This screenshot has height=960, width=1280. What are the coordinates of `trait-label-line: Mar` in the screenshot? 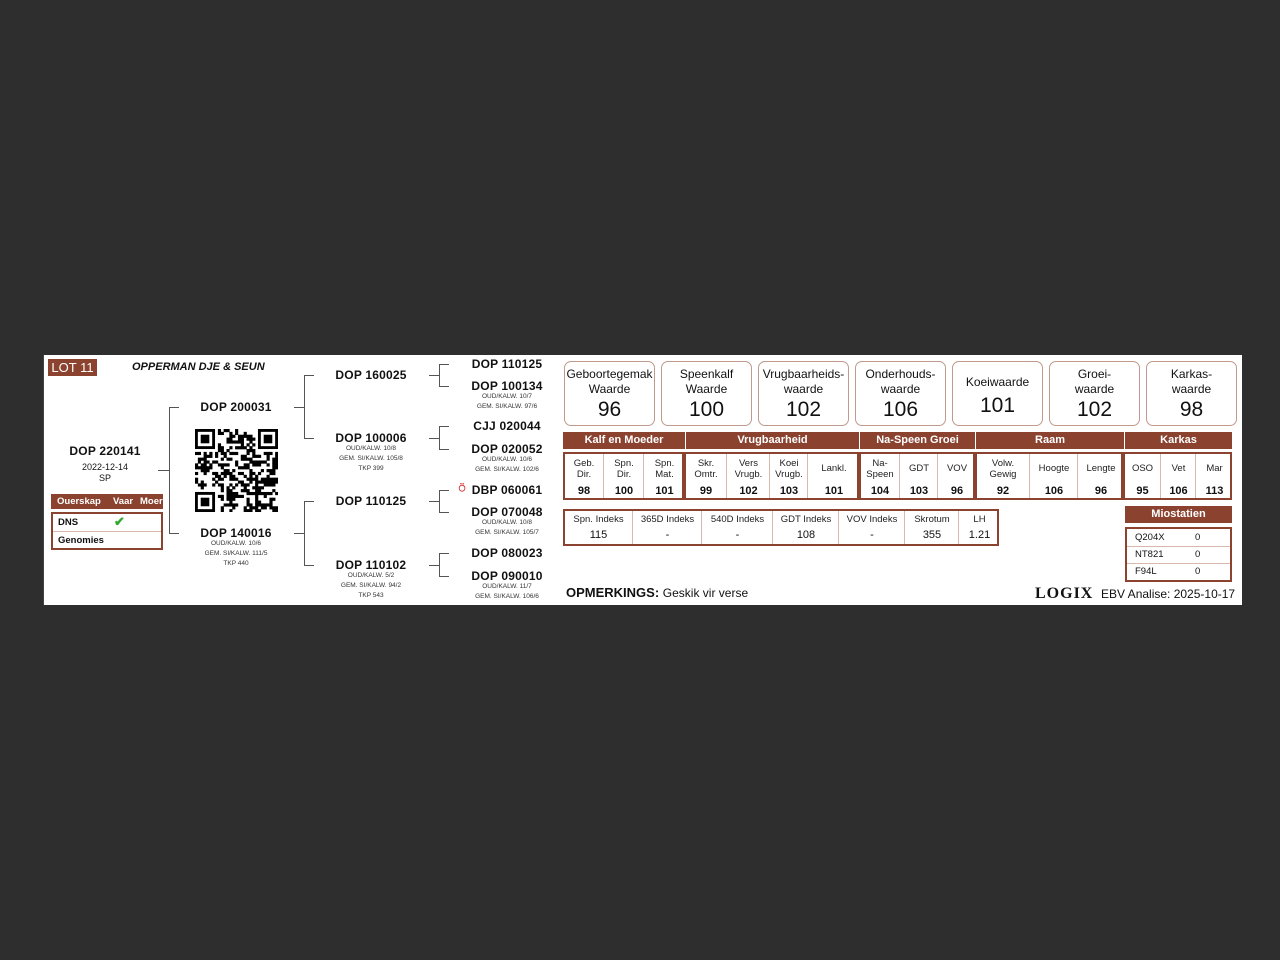 It's located at (1214, 468).